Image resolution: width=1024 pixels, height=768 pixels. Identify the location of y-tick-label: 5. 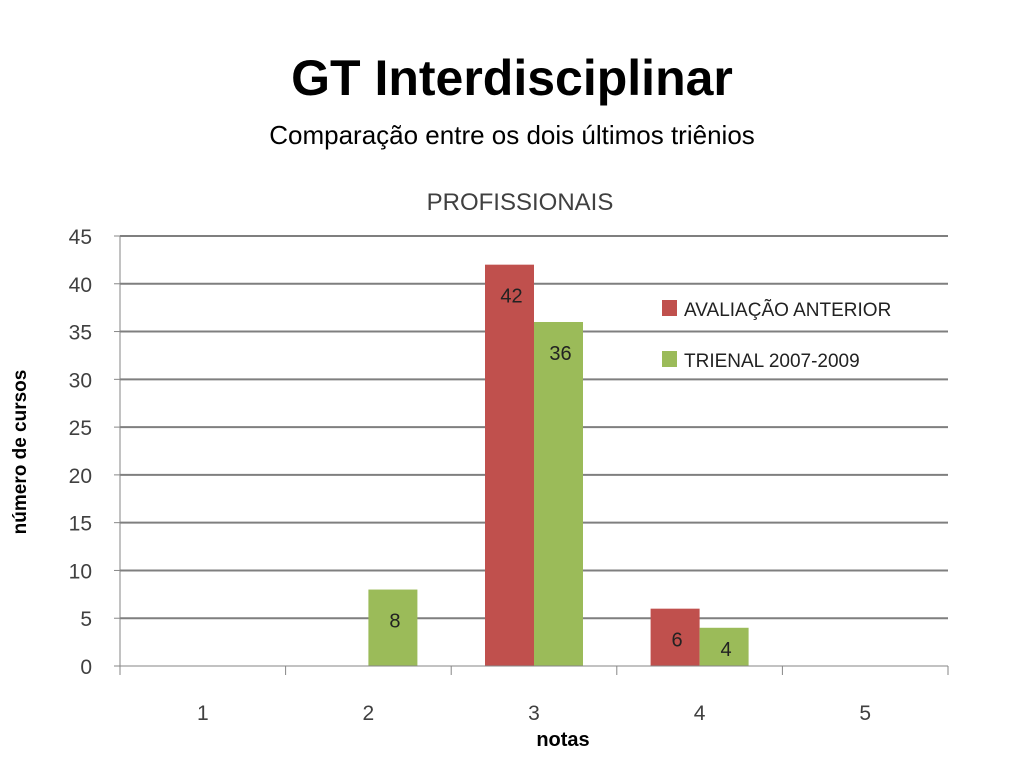
(86, 619).